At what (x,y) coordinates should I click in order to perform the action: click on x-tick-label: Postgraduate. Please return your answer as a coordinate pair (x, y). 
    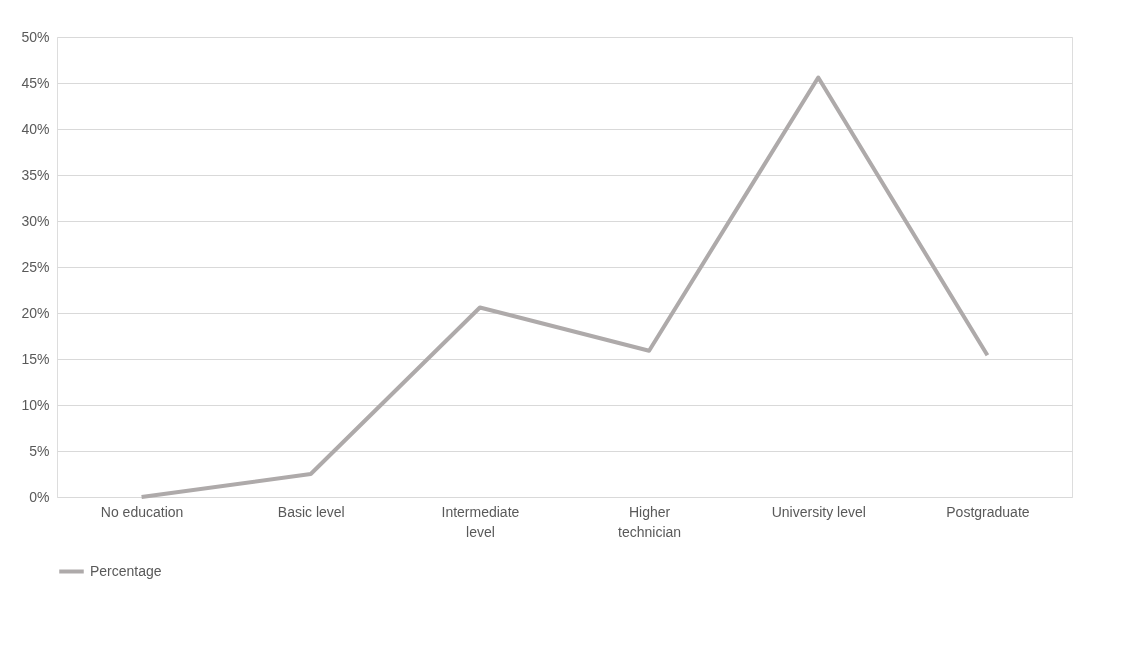
    Looking at the image, I should click on (988, 511).